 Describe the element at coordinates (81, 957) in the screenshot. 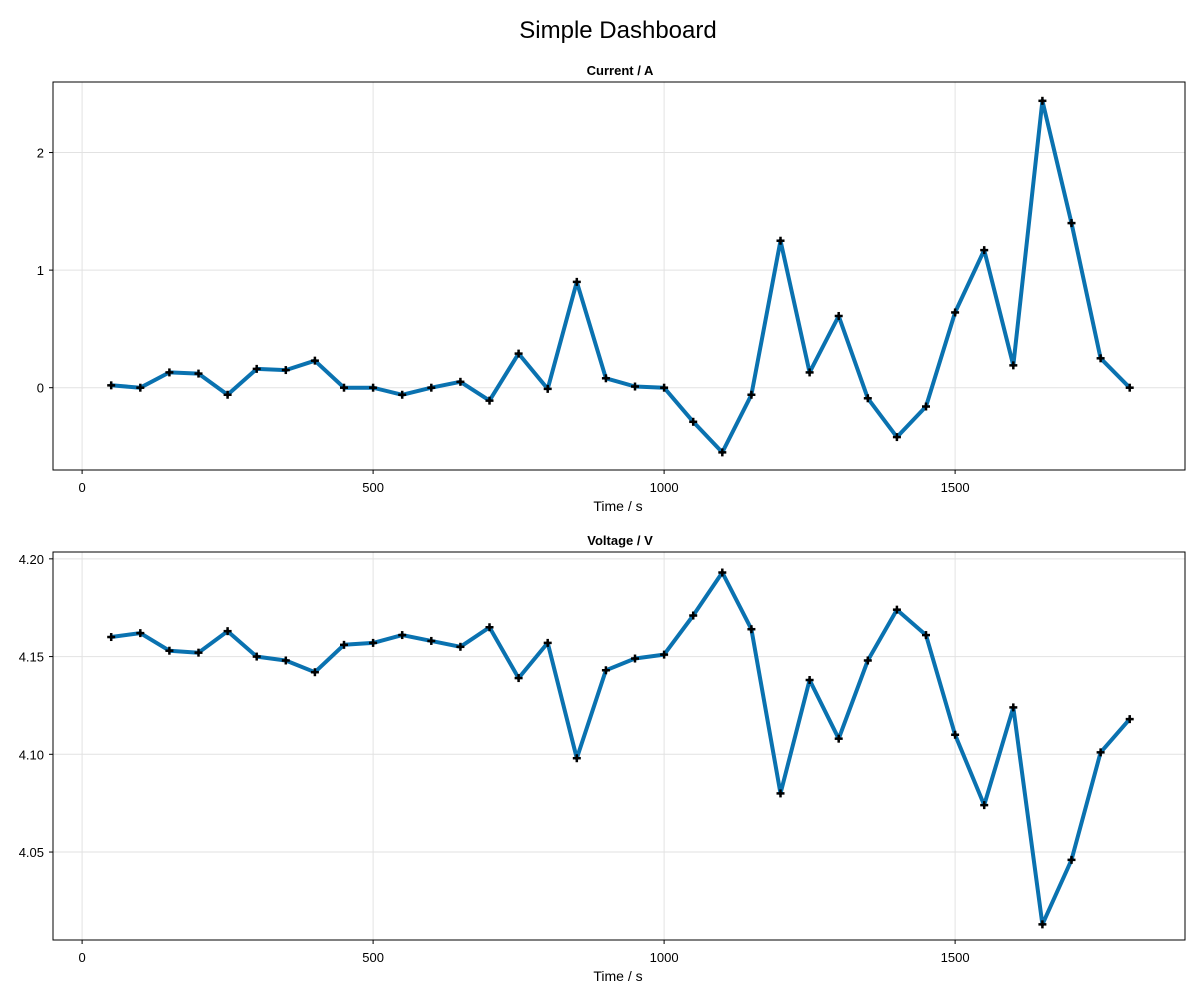

I see `voltage-x-tick-label: 0` at that location.